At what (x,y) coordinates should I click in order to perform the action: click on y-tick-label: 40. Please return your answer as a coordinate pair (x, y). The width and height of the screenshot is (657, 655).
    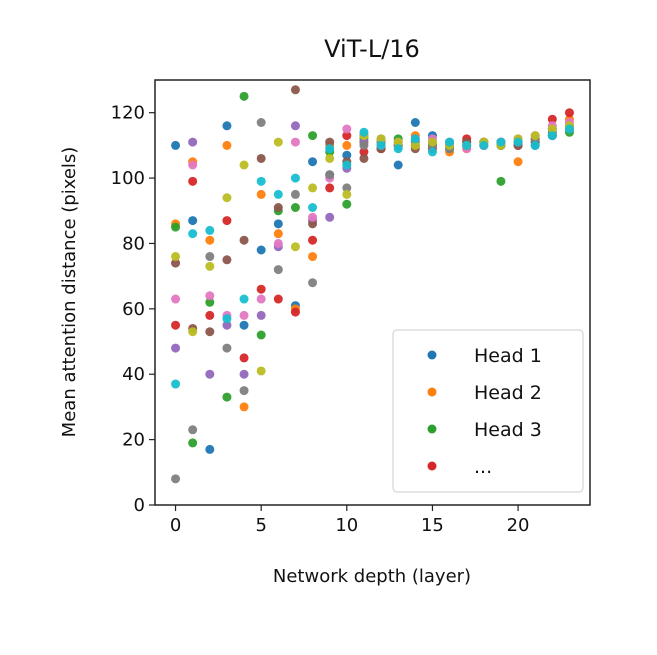
    Looking at the image, I should click on (133, 374).